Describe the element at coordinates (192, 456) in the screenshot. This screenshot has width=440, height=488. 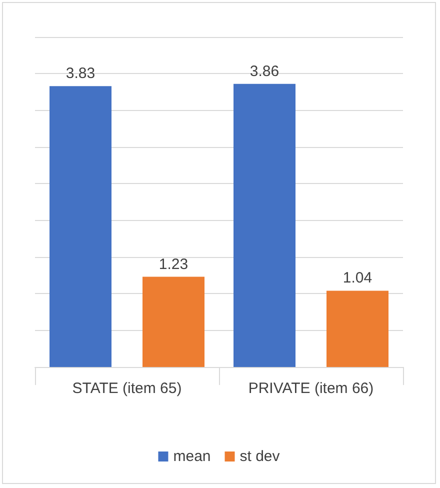
I see `legend-label: mean` at that location.